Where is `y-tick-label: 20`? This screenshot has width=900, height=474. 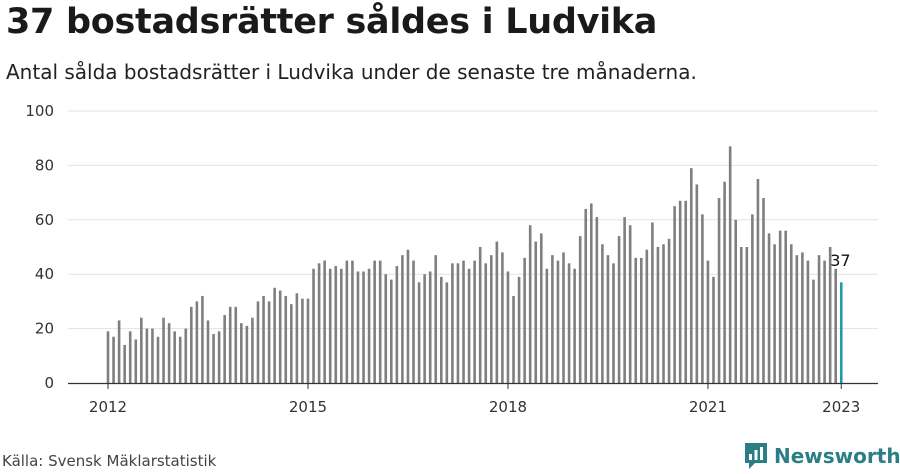 y-tick-label: 20 is located at coordinates (44, 329).